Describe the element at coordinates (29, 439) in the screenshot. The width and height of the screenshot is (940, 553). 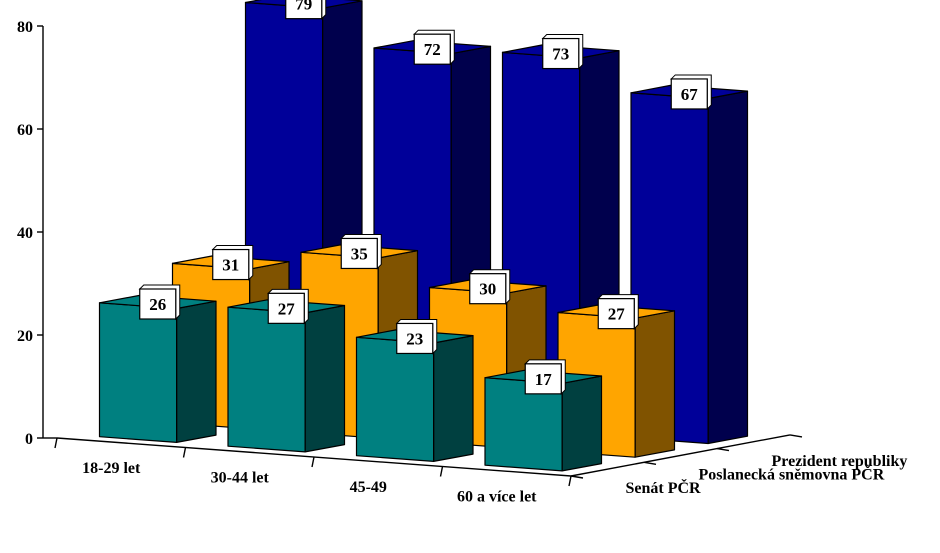
I see `y-tick-label: 0` at that location.